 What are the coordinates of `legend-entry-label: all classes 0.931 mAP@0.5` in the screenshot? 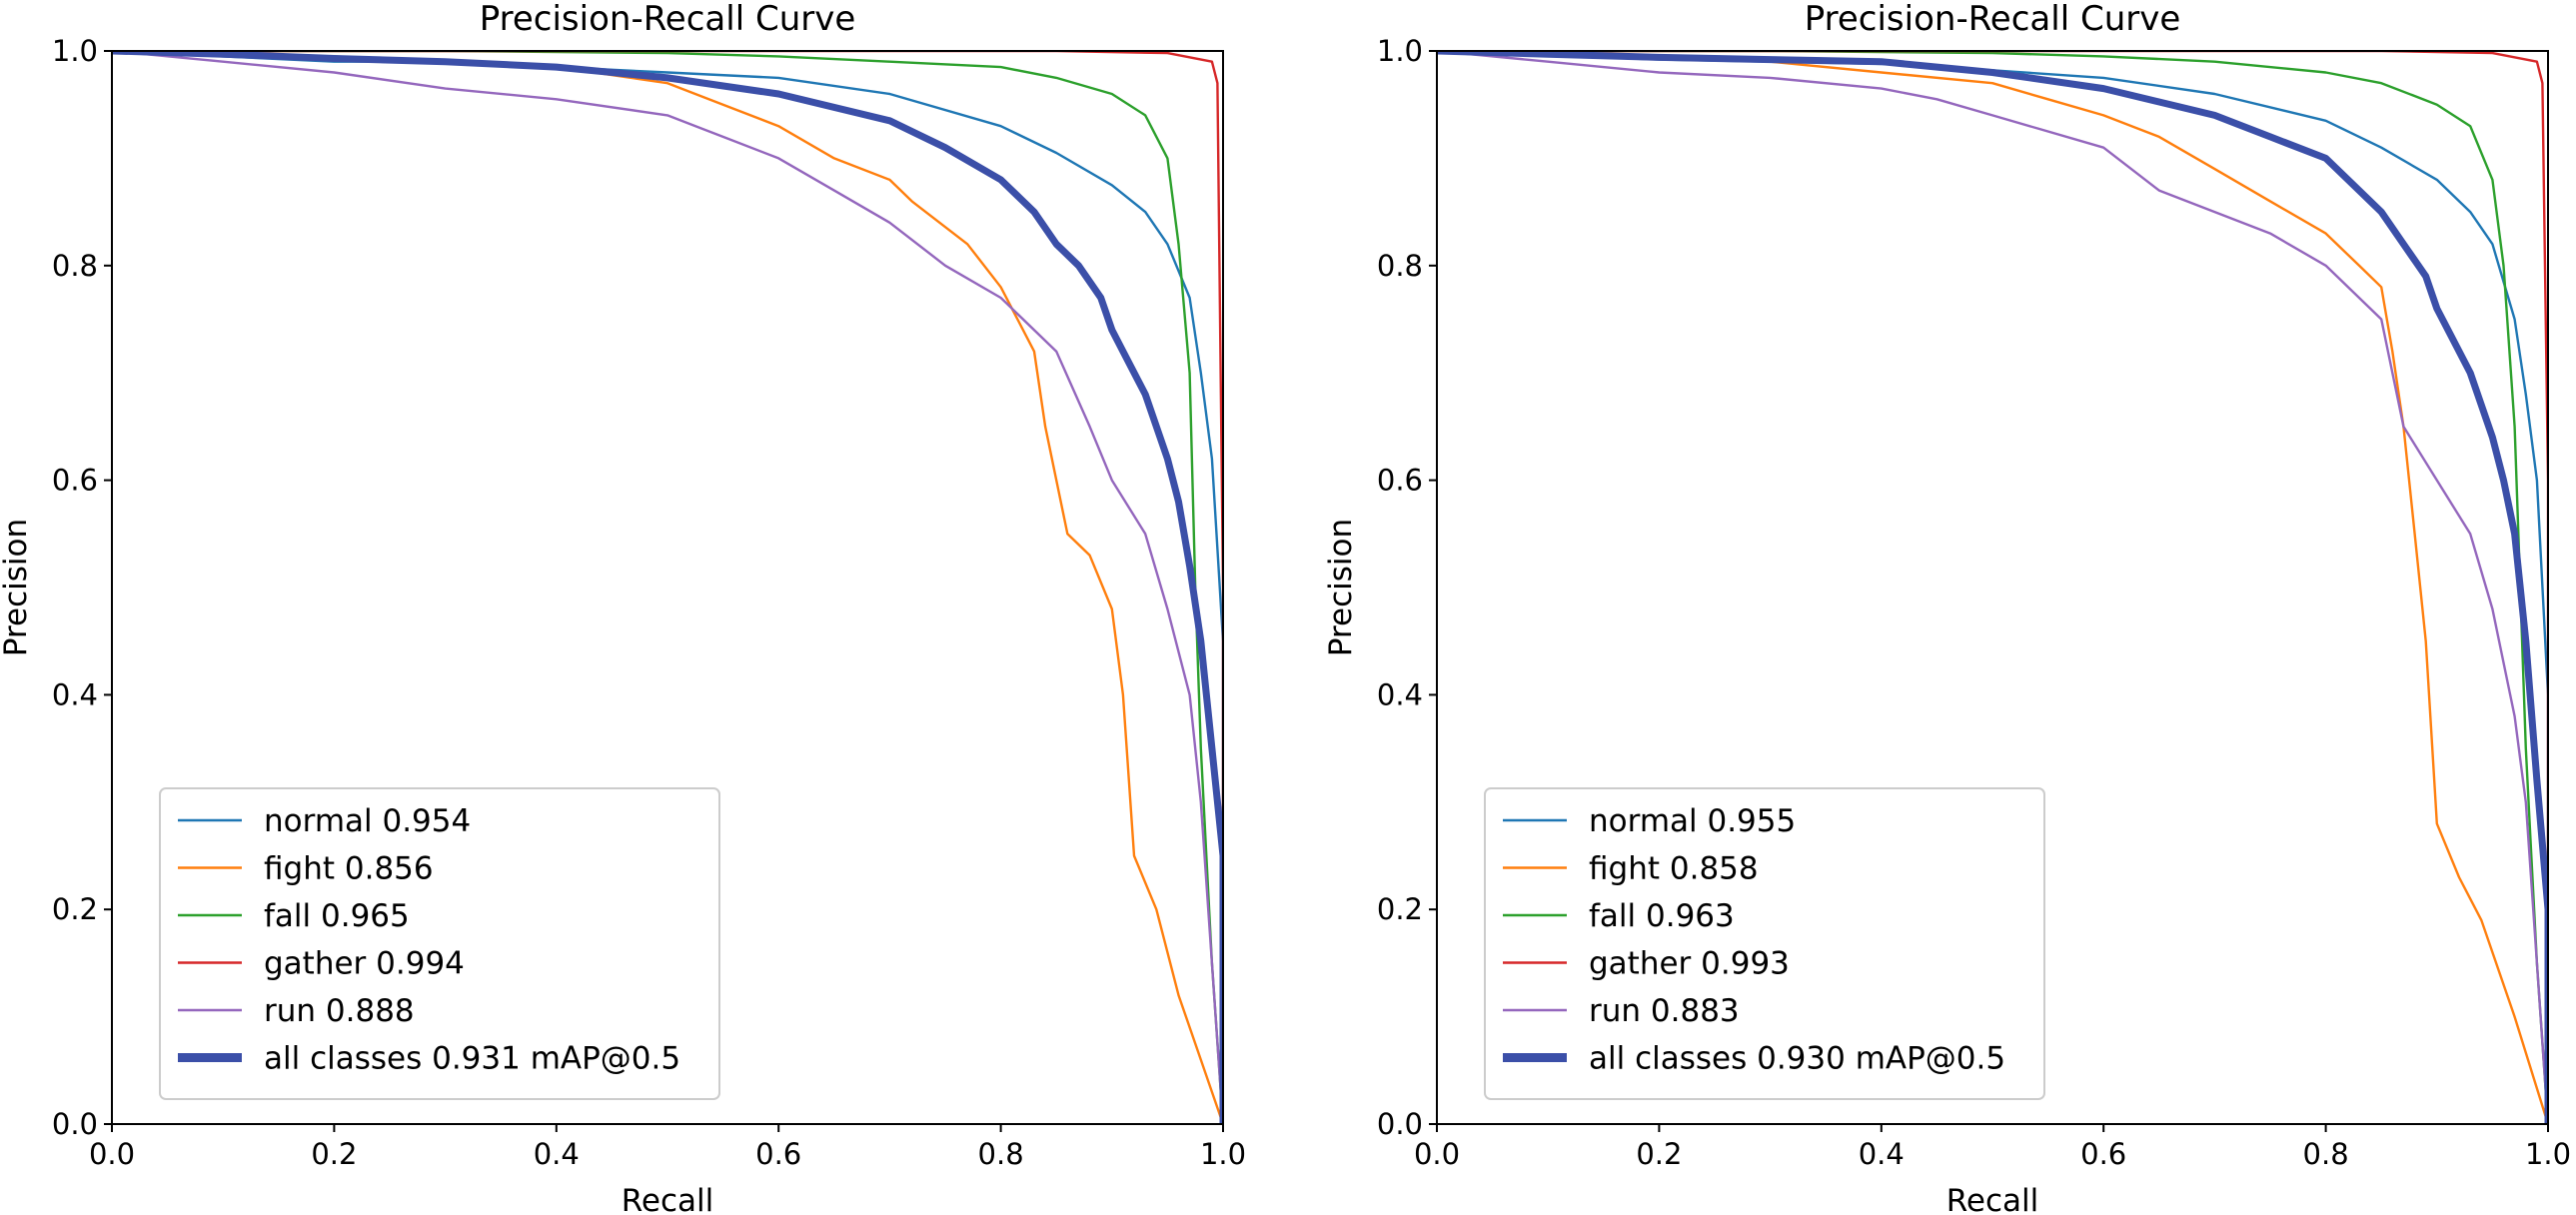 It's located at (472, 1059).